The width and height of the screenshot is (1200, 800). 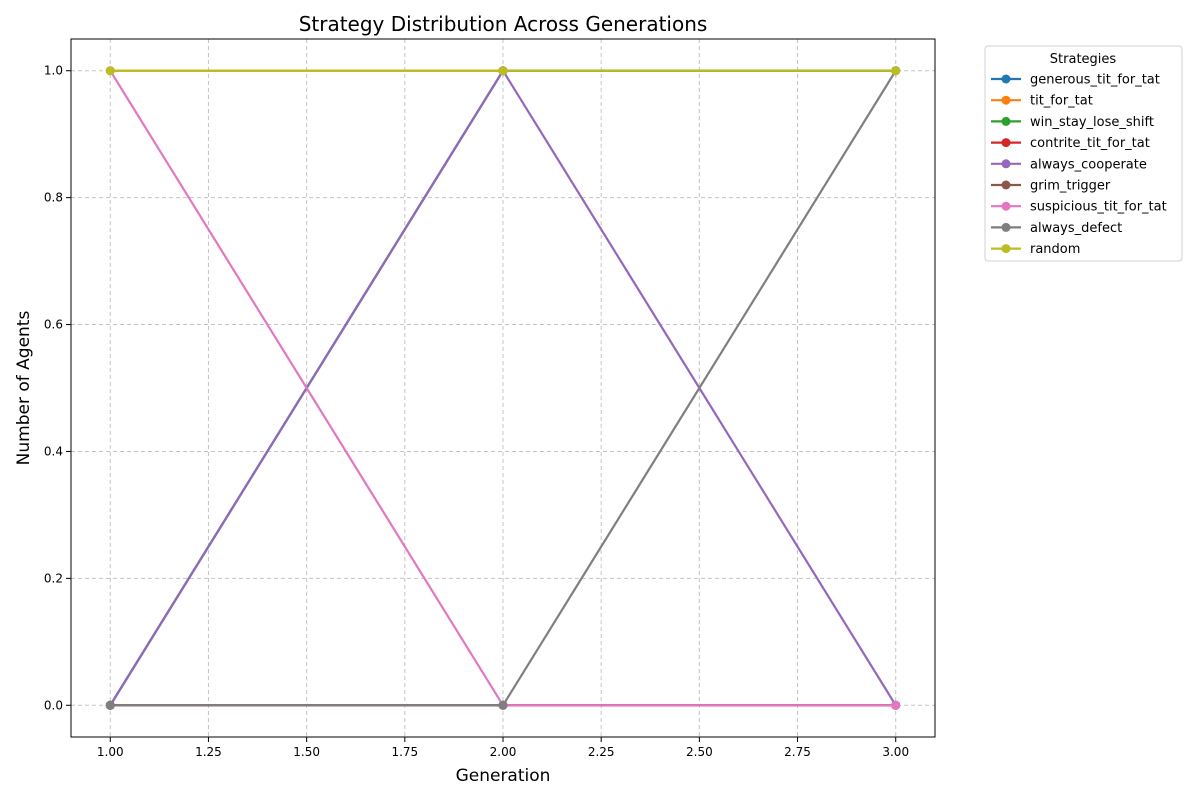 I want to click on legend-label: generous_tit_for_tat, so click(x=1095, y=80).